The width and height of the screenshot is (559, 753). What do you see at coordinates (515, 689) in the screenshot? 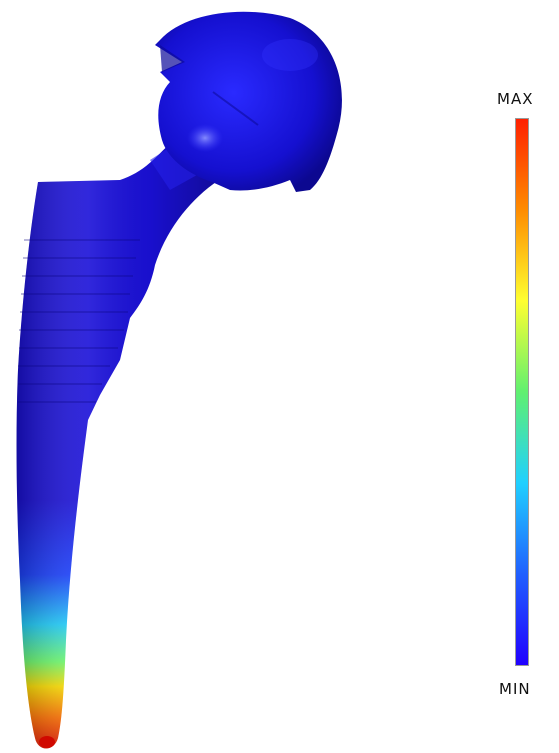
I see `scale-min-label: MIN` at bounding box center [515, 689].